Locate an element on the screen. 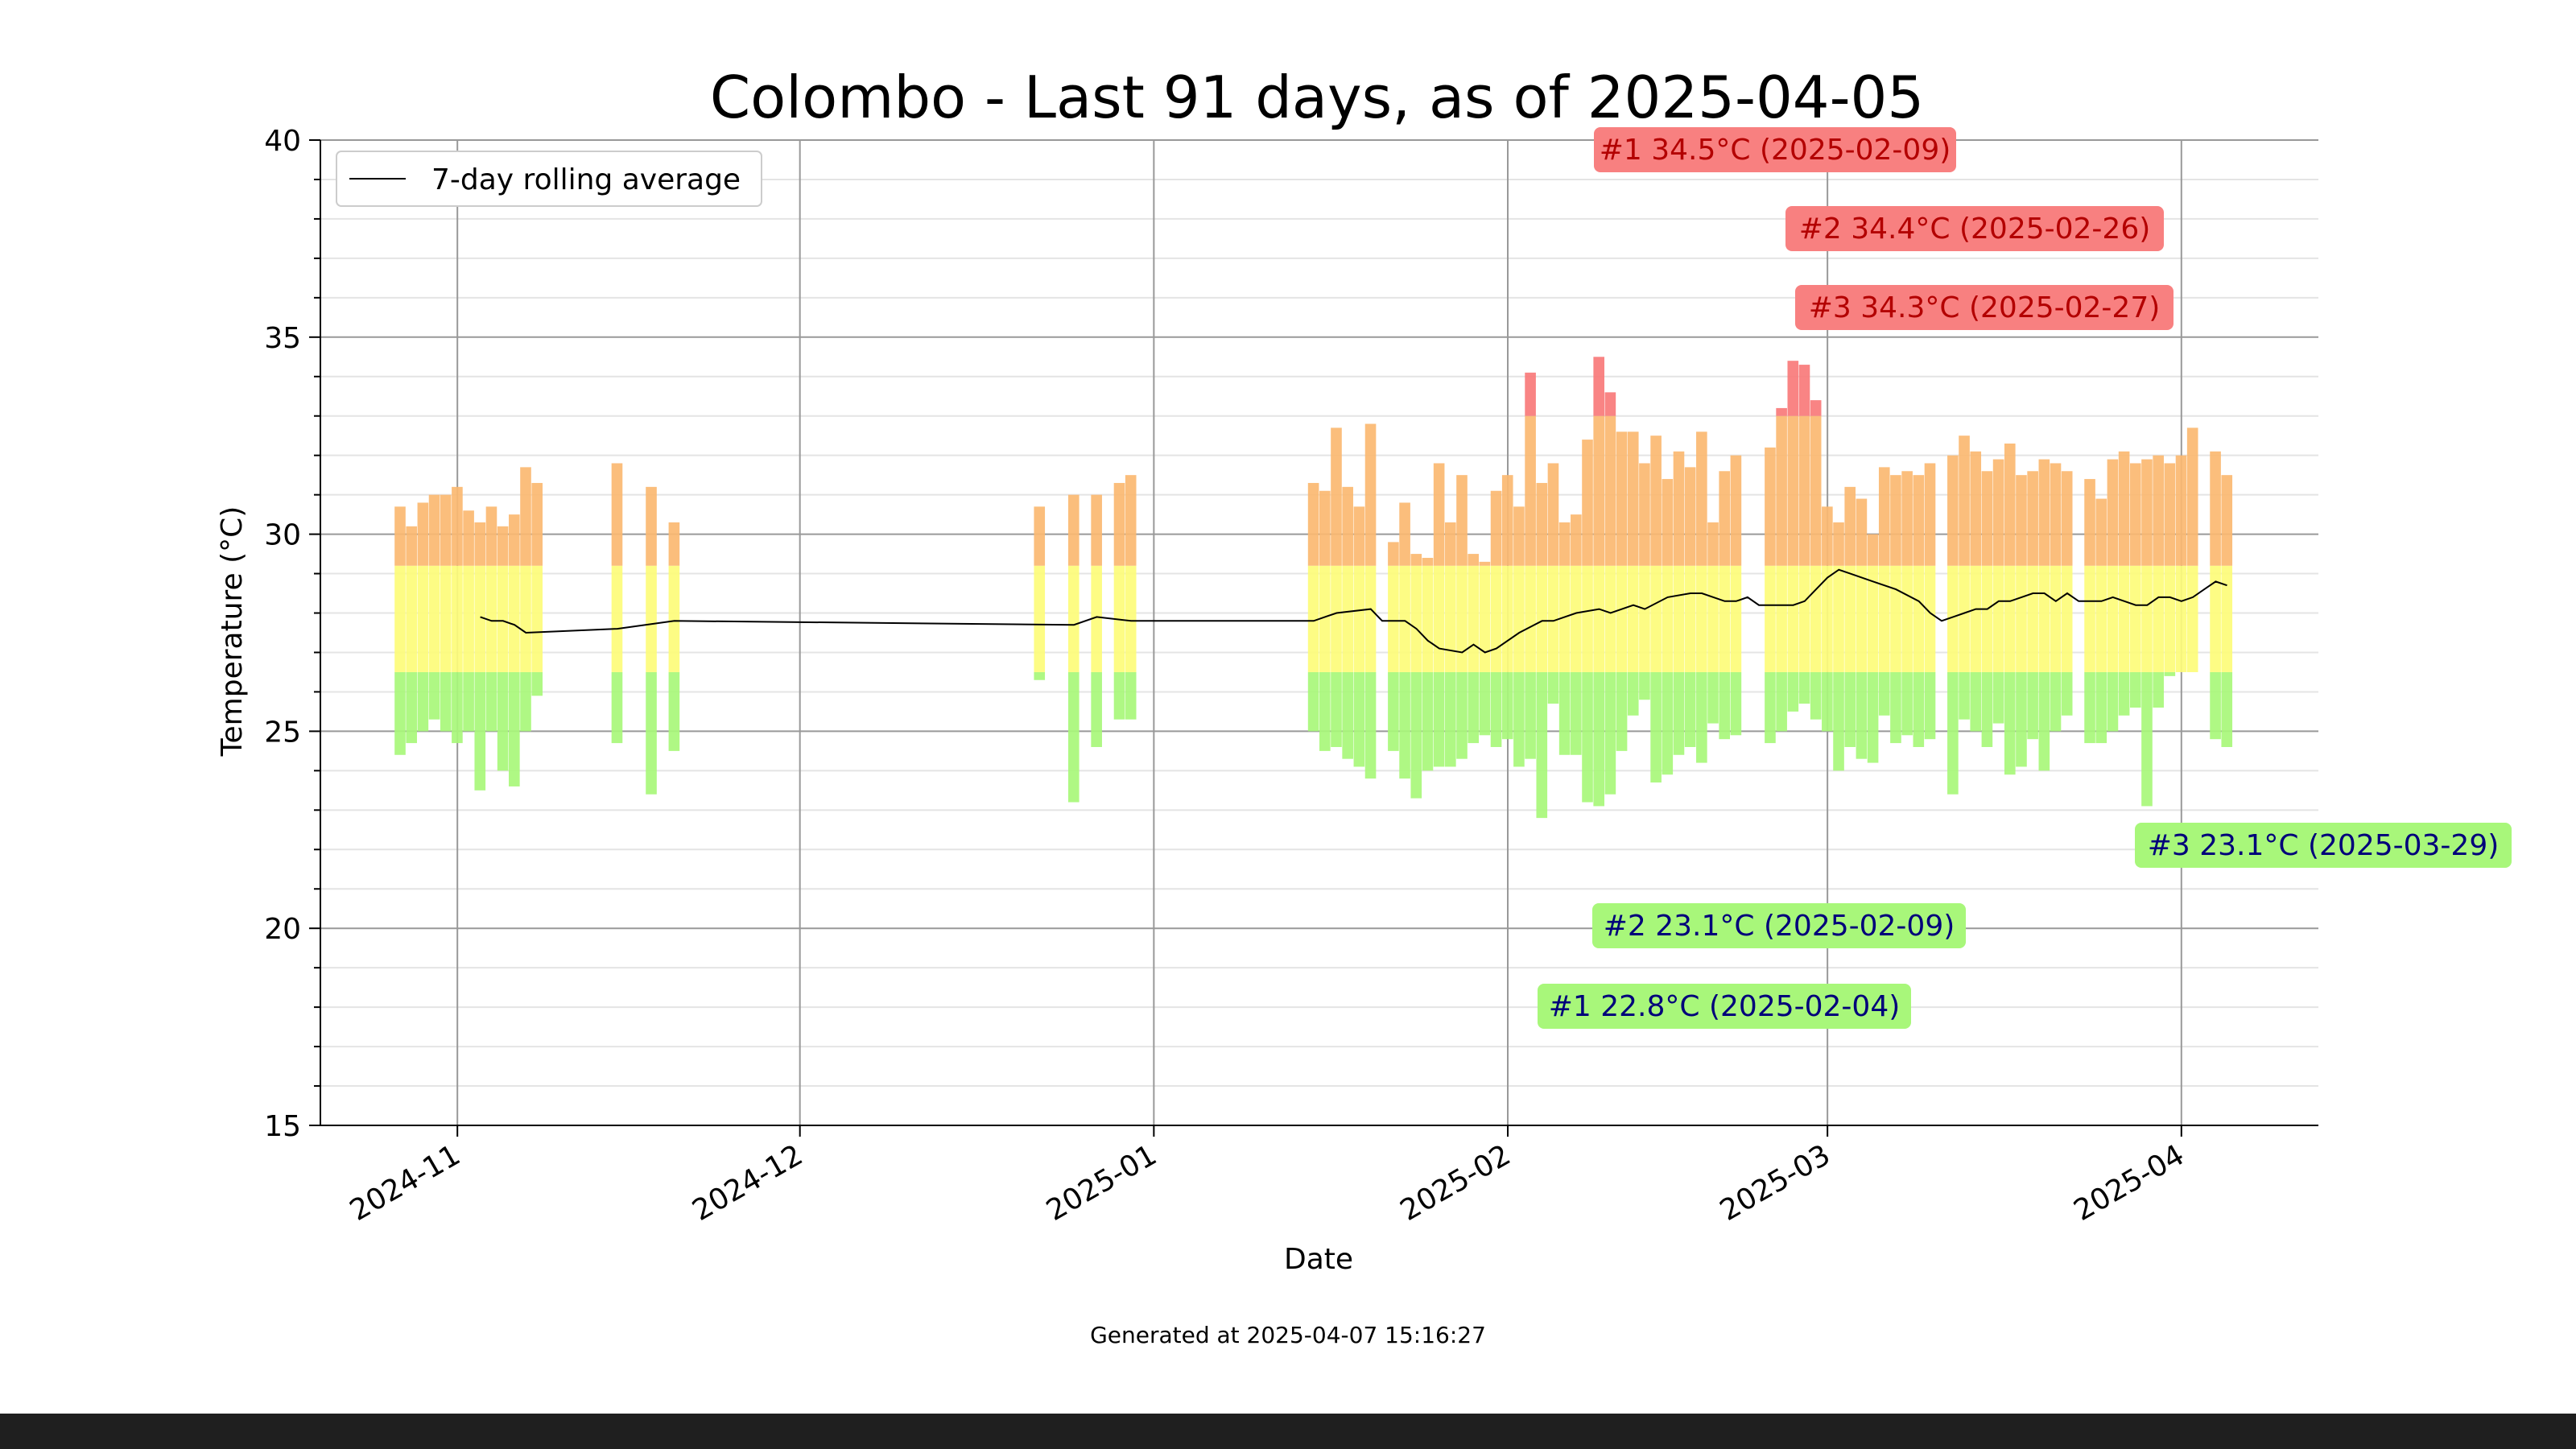  x-axis-label: Date is located at coordinates (1318, 1259).